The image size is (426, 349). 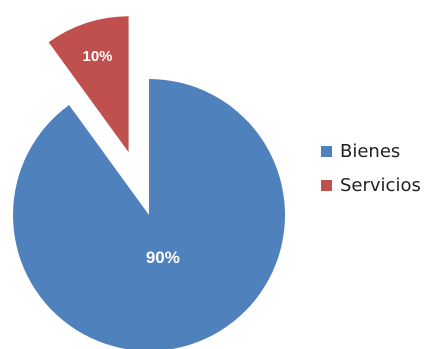 I want to click on legend-item-bienes: Bienes, so click(x=371, y=151).